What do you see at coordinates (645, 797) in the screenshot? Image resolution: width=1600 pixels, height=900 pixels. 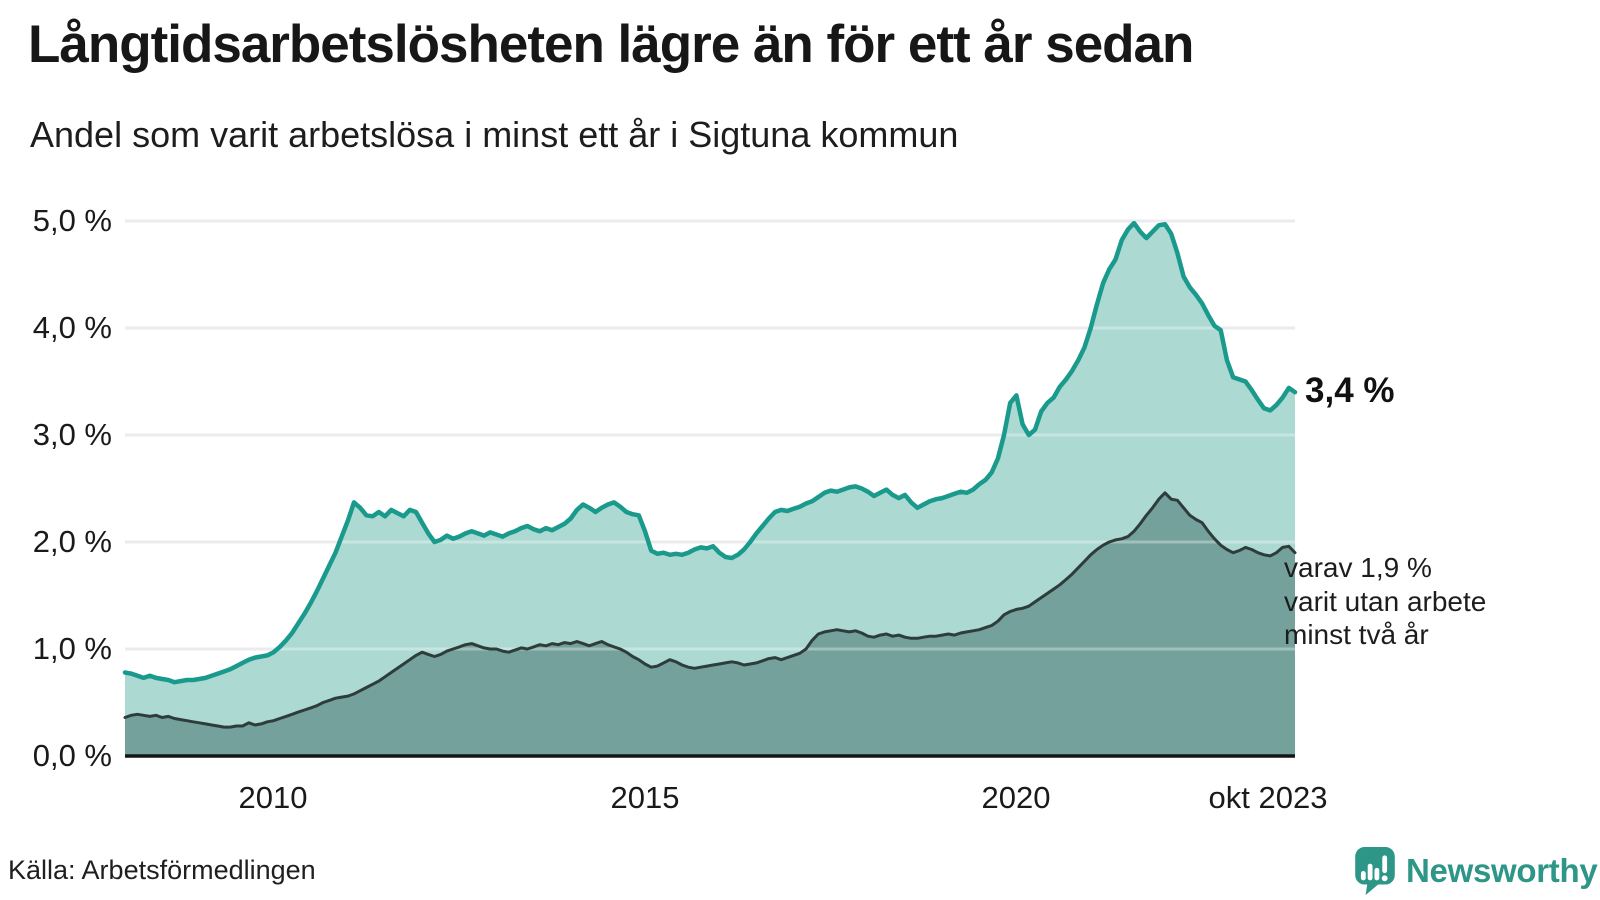 I see `x-axis-tick-2015: 2015` at bounding box center [645, 797].